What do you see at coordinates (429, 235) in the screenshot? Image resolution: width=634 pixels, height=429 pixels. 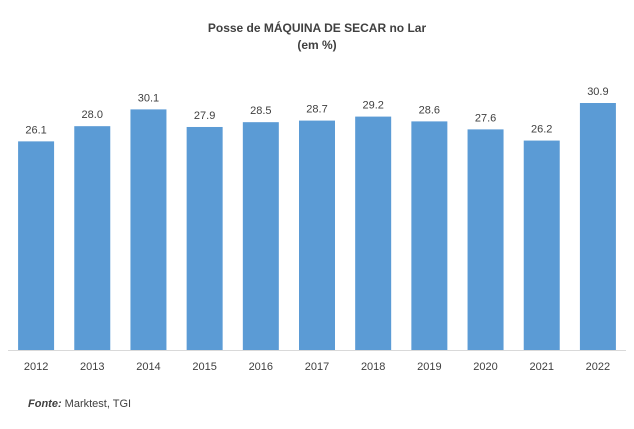 I see `bar-2019` at bounding box center [429, 235].